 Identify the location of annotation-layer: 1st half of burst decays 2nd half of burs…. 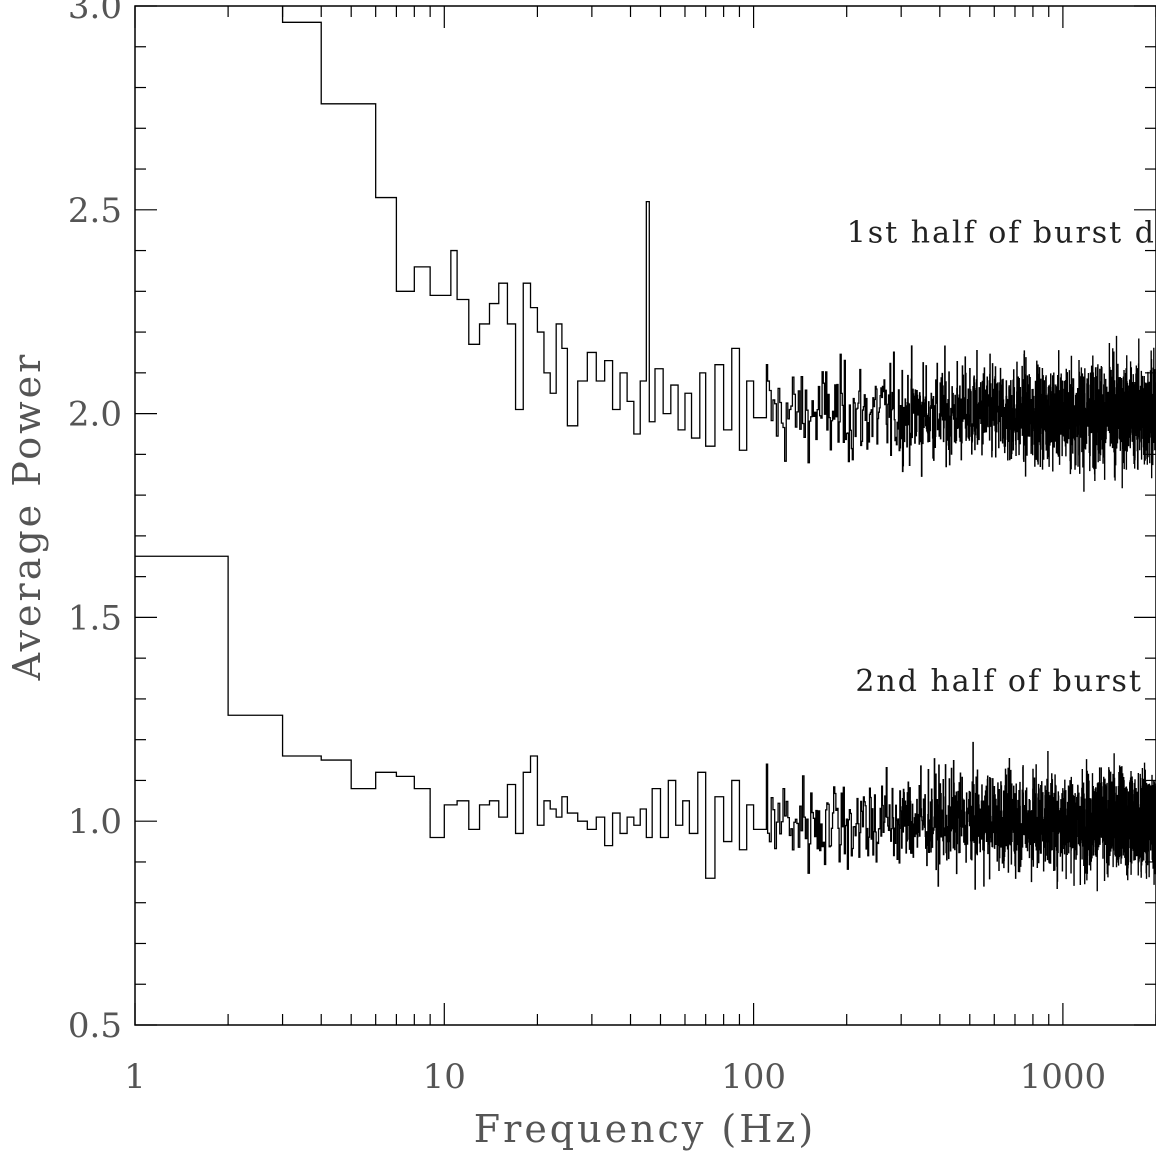
(1001, 456).